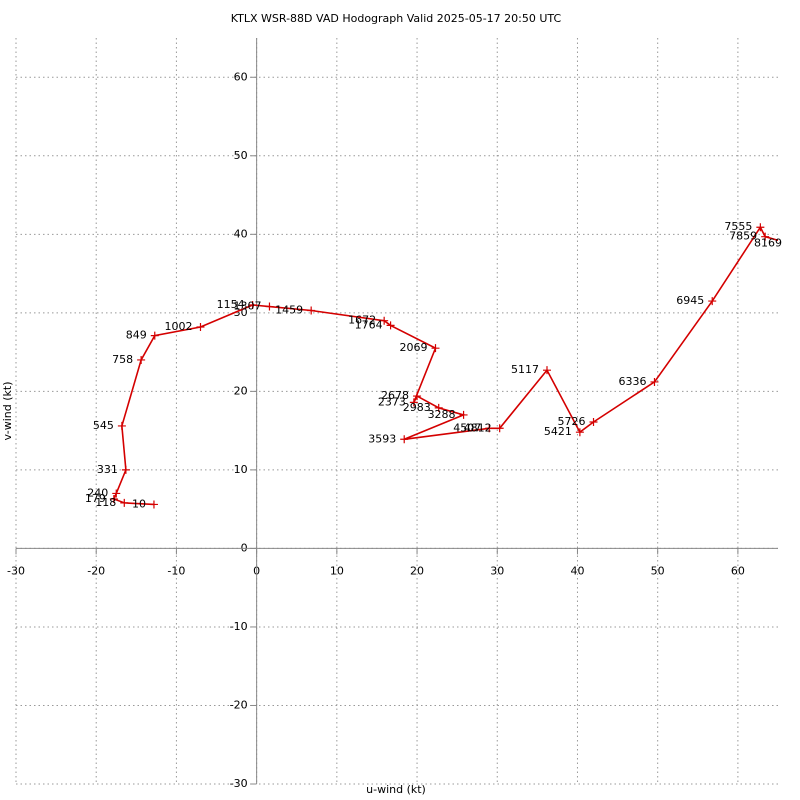  Describe the element at coordinates (97, 492) in the screenshot. I see `height-label: 240` at that location.